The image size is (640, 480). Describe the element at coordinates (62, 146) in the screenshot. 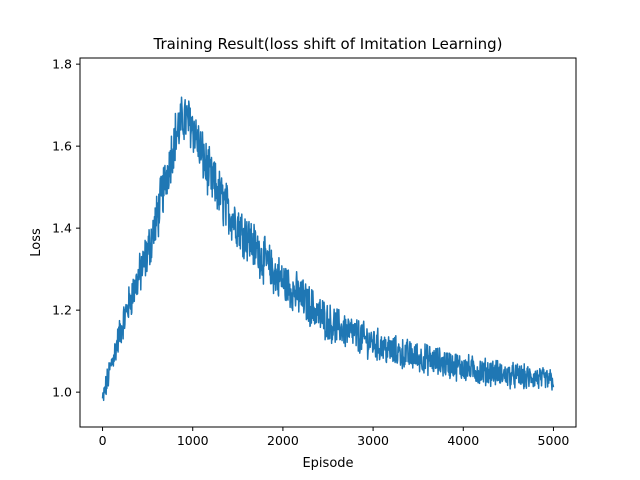

I see `y-tick-label: 1.6` at that location.